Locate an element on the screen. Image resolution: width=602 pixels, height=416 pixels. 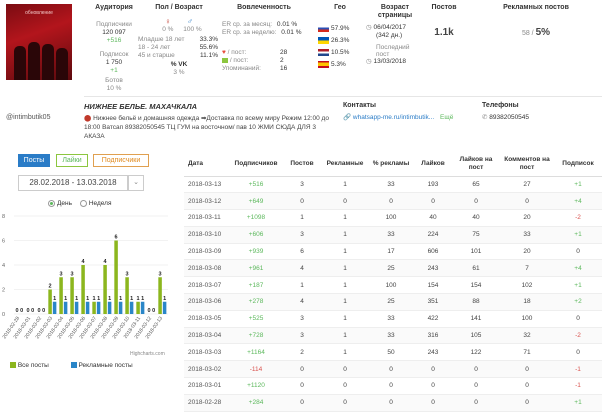
table-cell: 316 is located at coordinates (433, 336).